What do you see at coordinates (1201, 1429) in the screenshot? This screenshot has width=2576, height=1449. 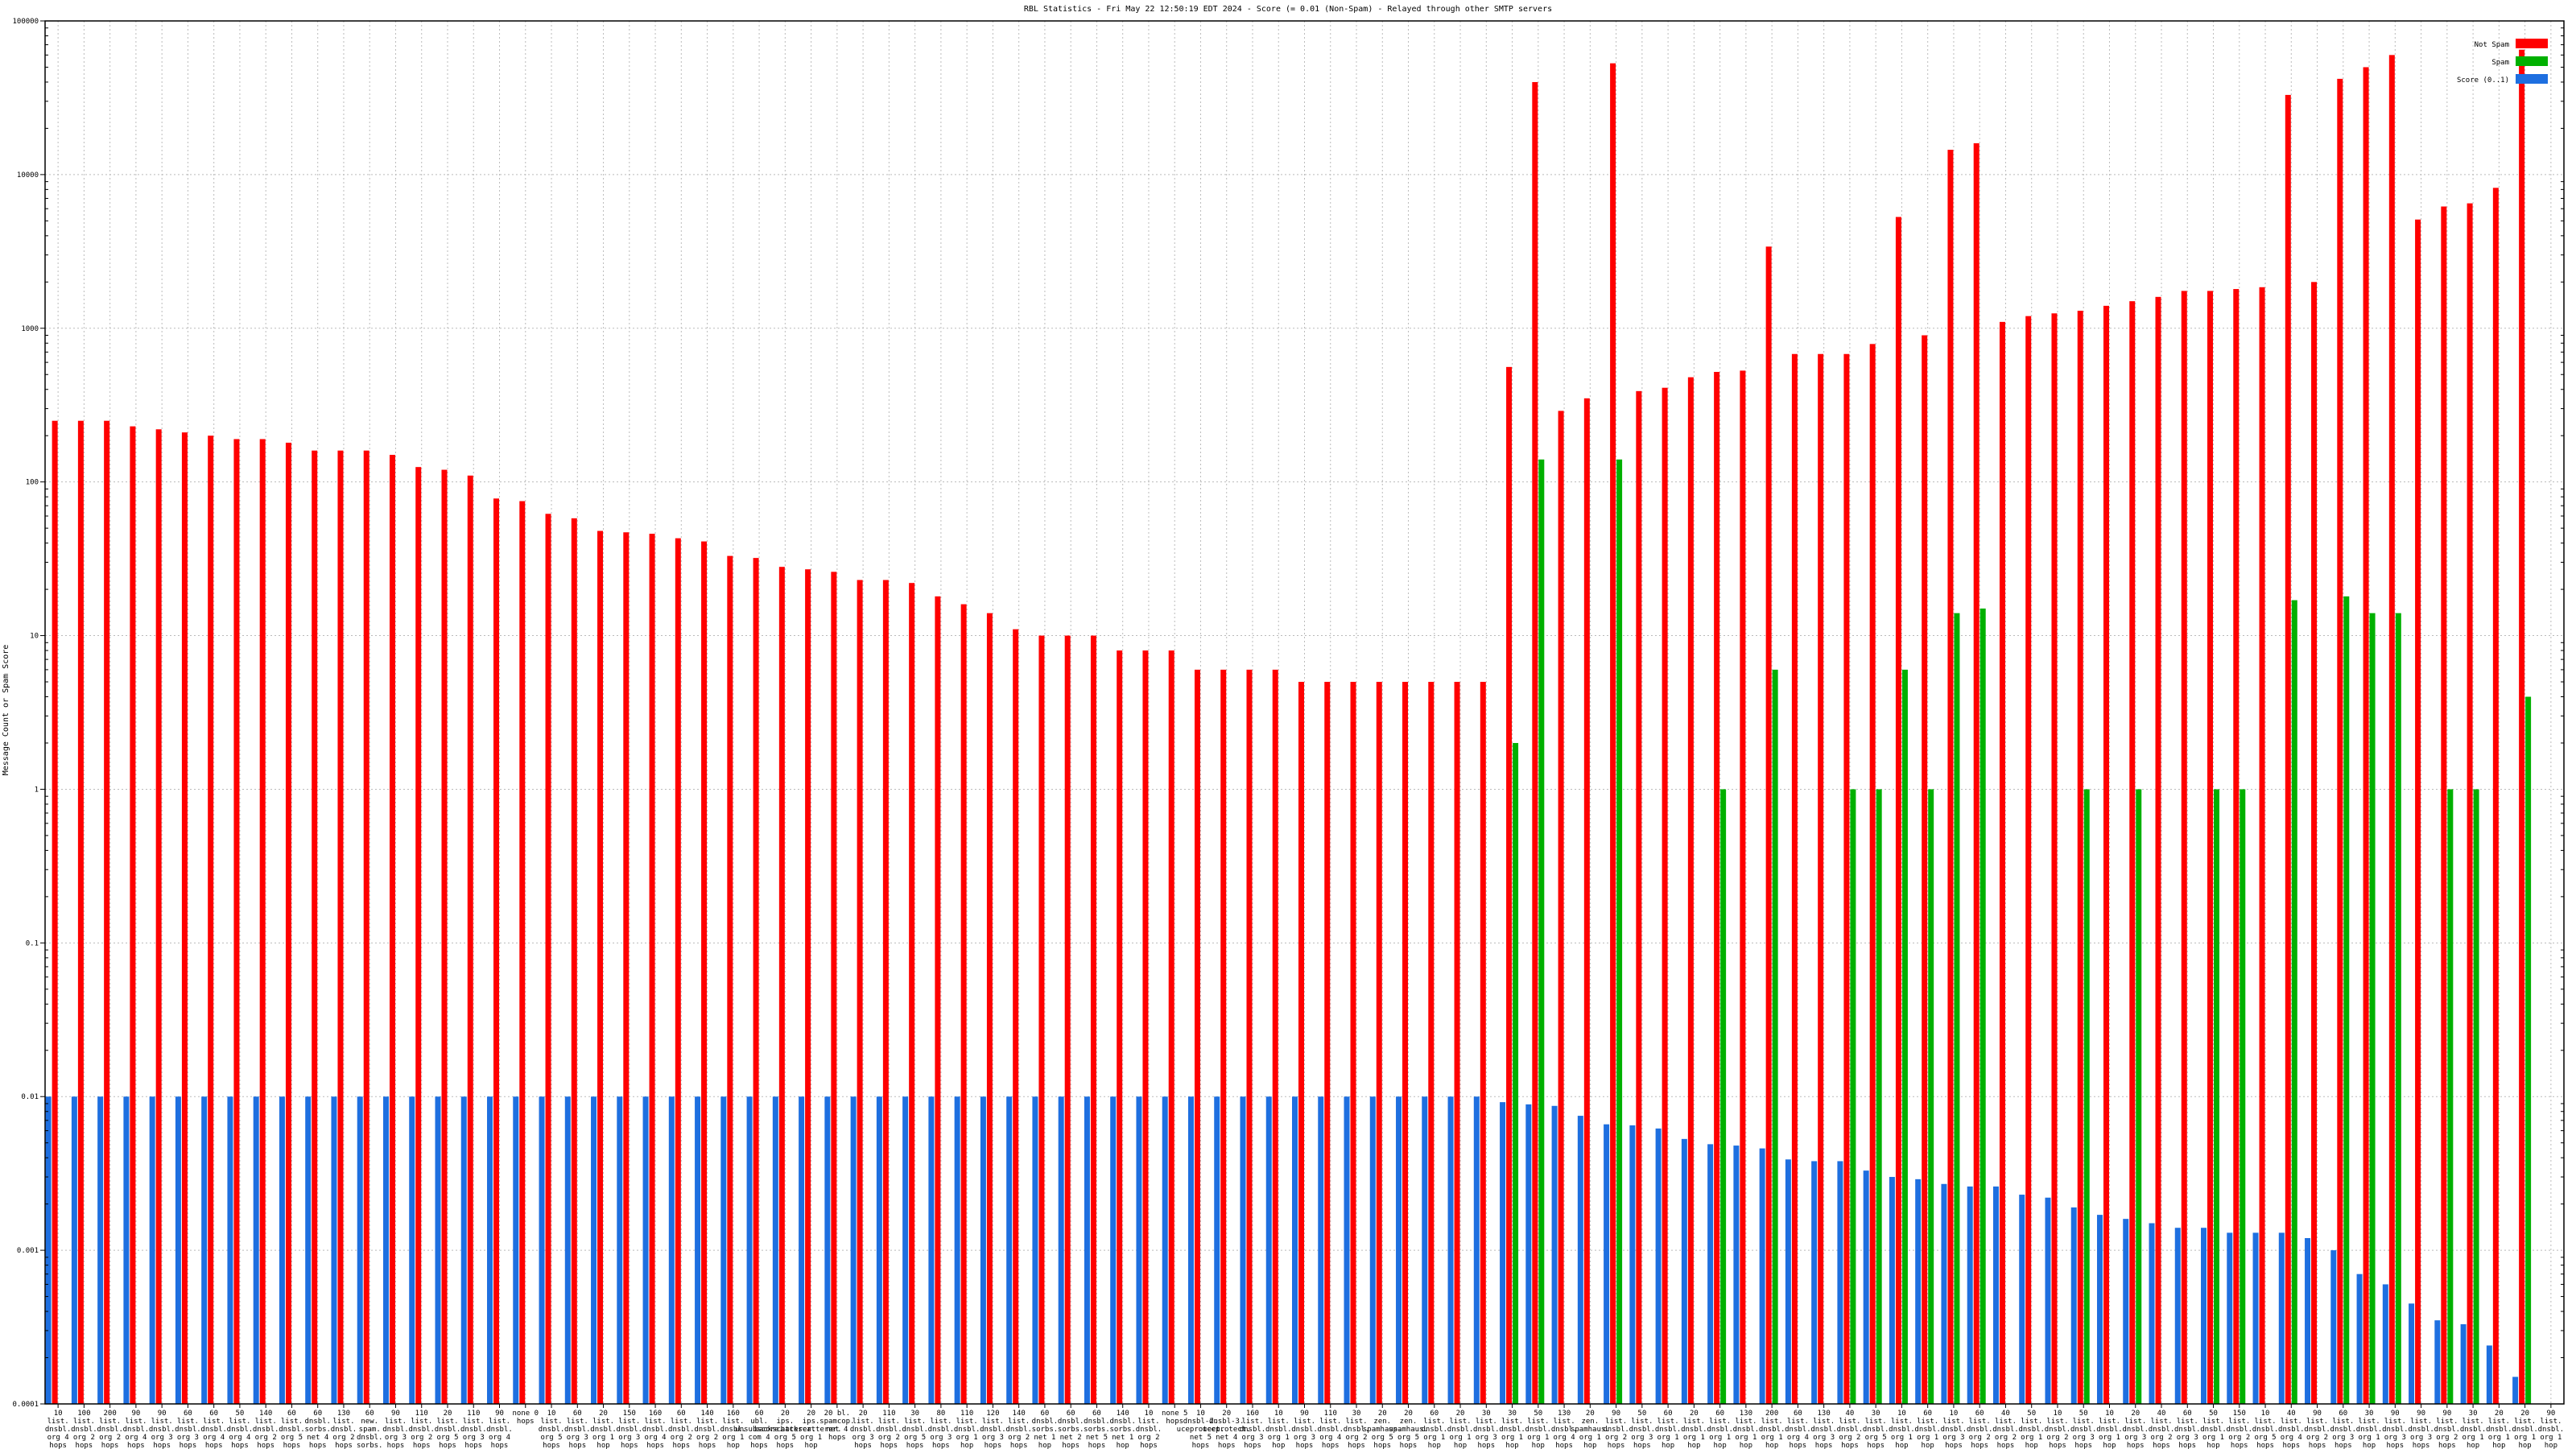 I see `category-label: 10 dnsbl-2. uceprotect. net 5 hops` at bounding box center [1201, 1429].